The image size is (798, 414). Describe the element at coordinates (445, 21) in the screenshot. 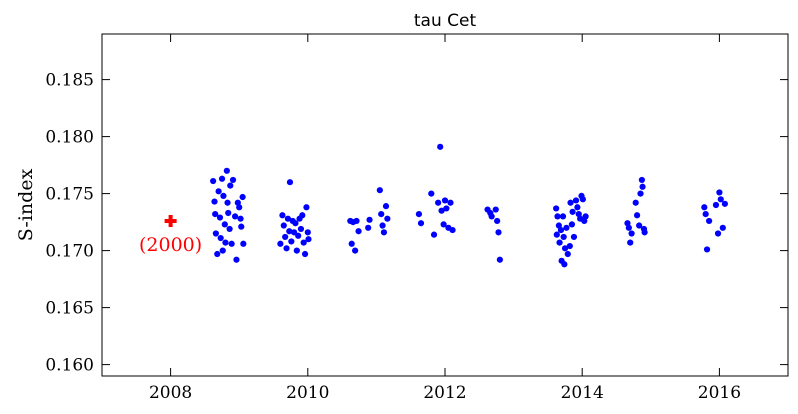

I see `chart-title: tau Cet` at that location.